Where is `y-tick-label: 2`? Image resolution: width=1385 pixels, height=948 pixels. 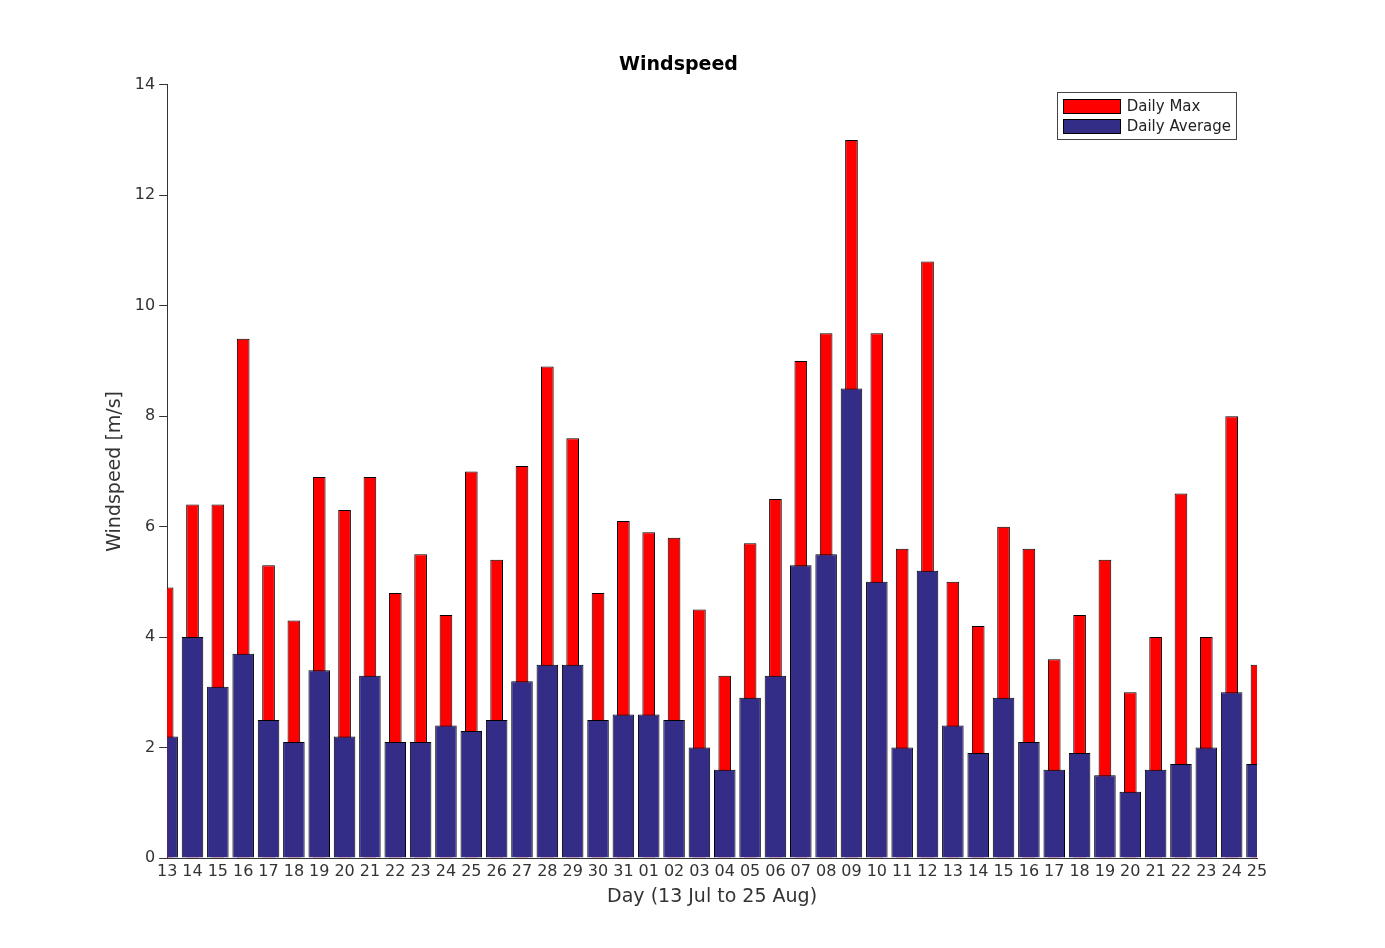
y-tick-label: 2 is located at coordinates (150, 746).